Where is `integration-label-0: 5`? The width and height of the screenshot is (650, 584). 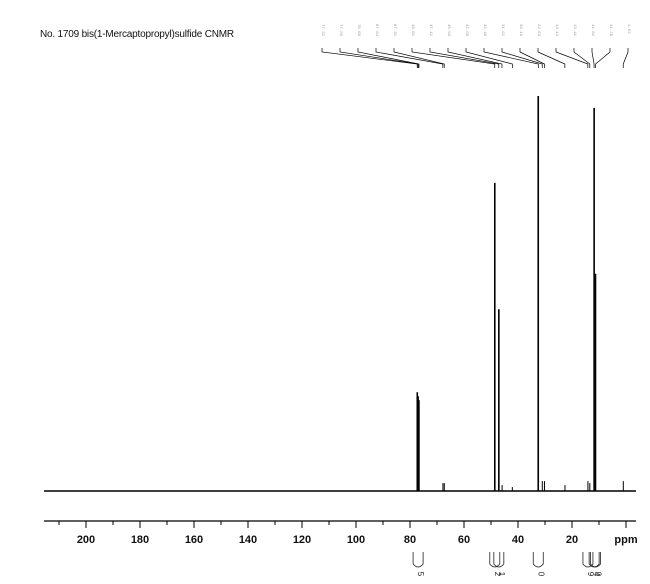 integration-label-0: 5 is located at coordinates (420, 574).